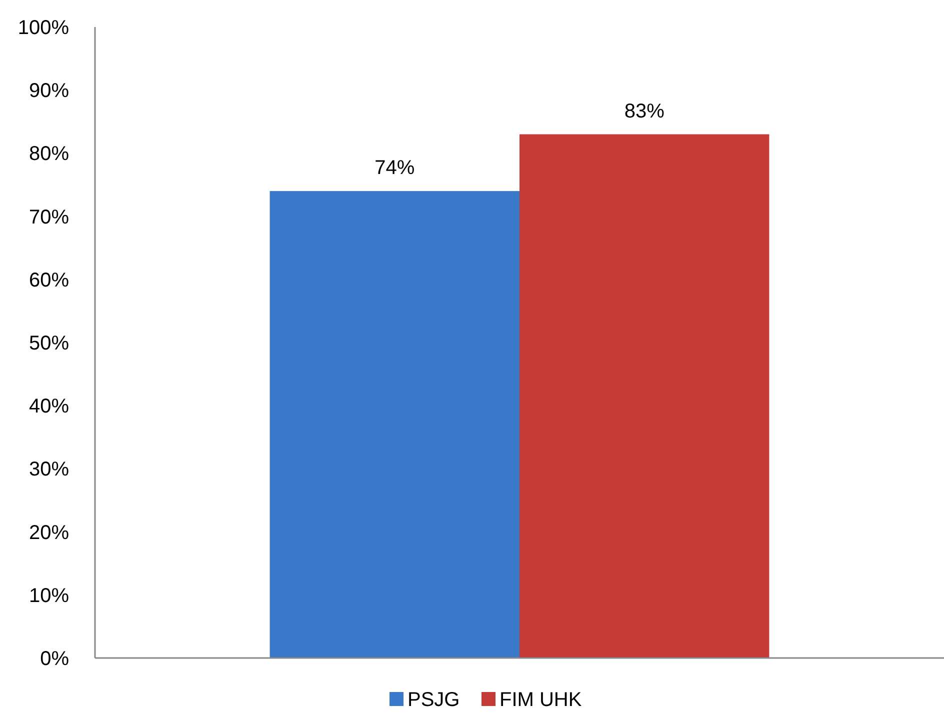 This screenshot has width=944, height=722. I want to click on y-tick-label: 20%, so click(49, 533).